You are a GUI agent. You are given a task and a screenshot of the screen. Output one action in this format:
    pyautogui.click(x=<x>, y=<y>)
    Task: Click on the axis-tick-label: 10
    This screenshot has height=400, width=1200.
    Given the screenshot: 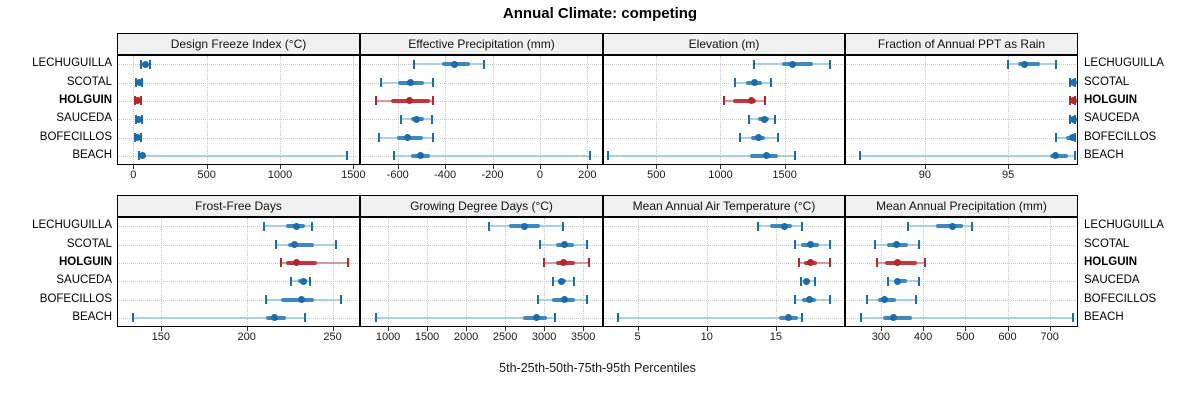 What is the action you would take?
    pyautogui.click(x=706, y=337)
    